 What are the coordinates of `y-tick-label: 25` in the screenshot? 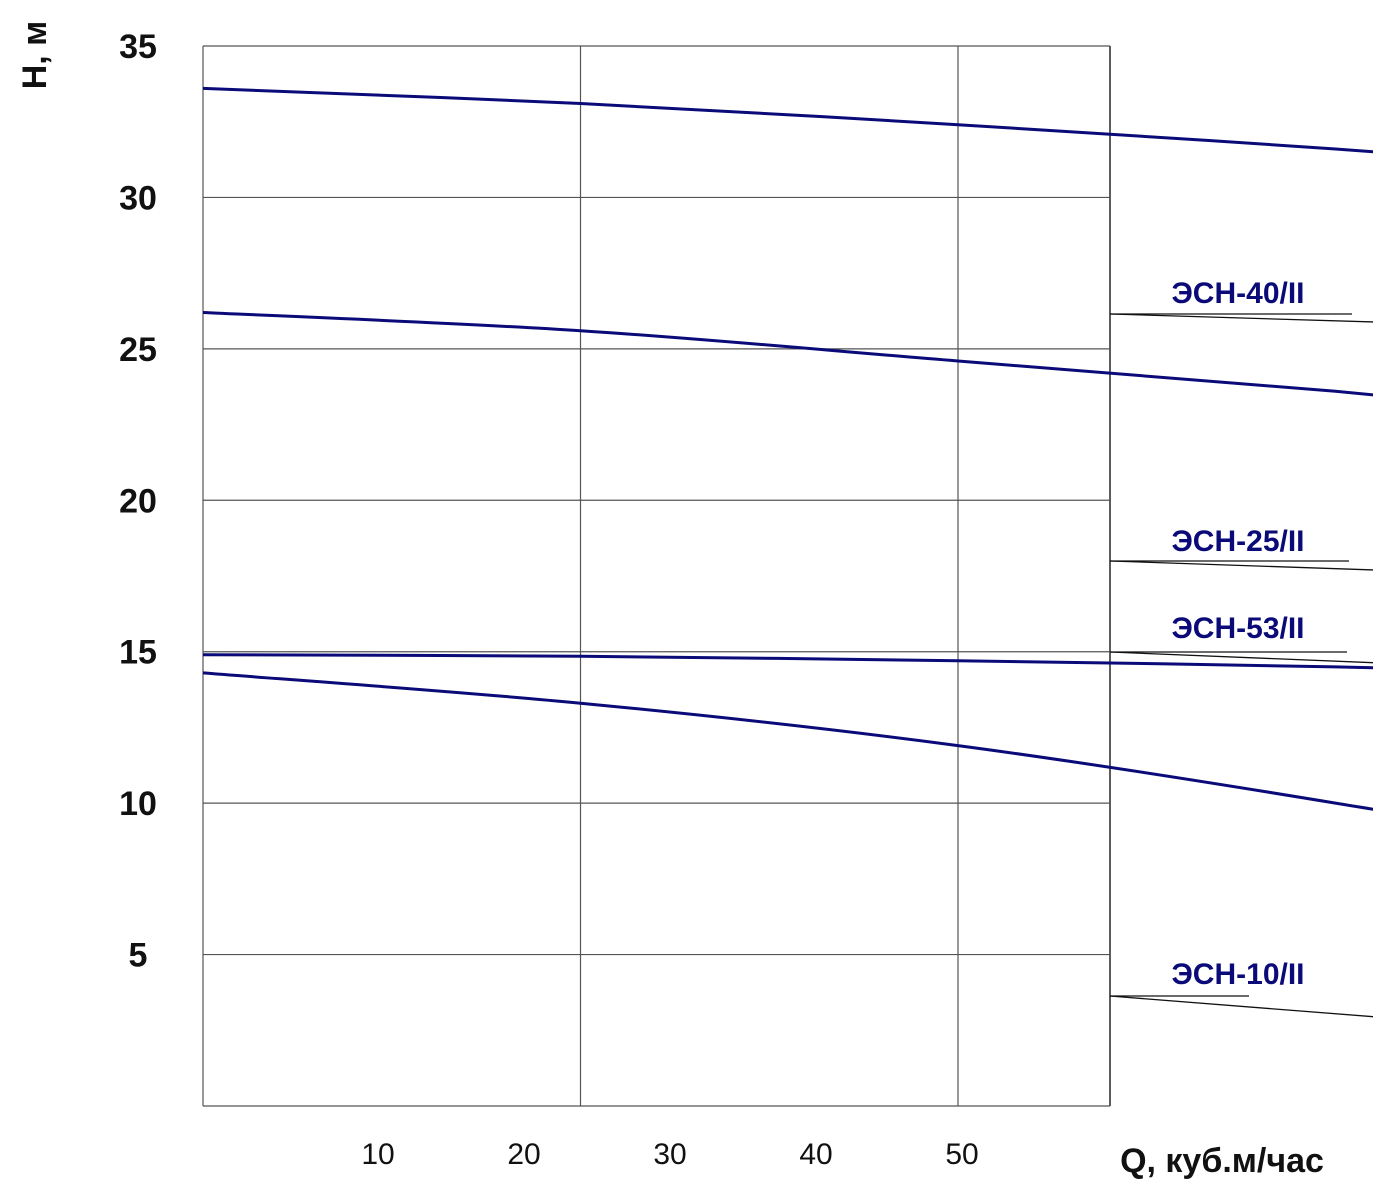 It's located at (138, 350).